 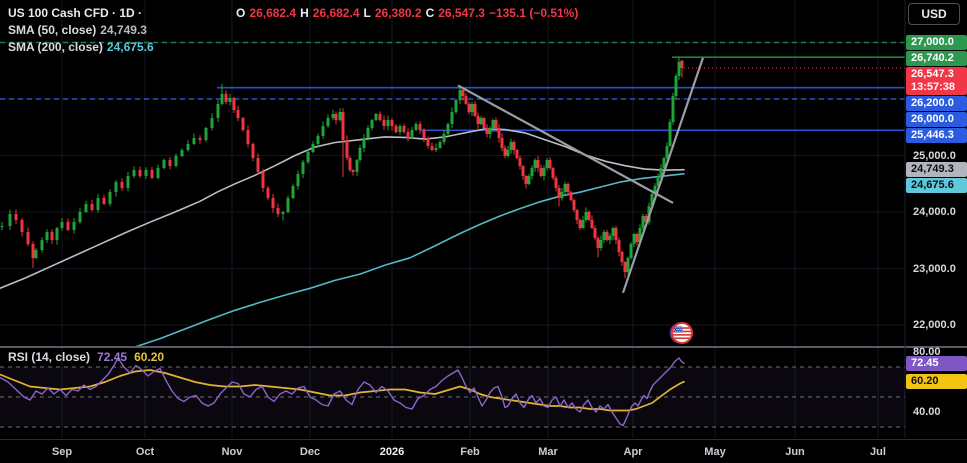 I want to click on price-label-gray: 24,749.3, so click(x=936, y=170).